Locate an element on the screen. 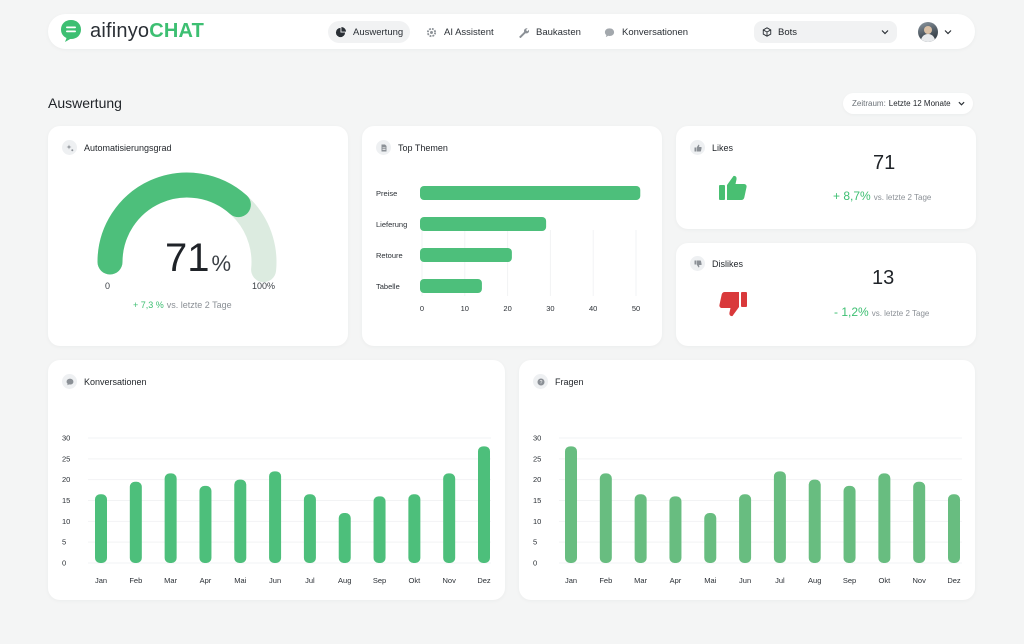  nav-item-baukasten: Baukasten is located at coordinates (549, 32).